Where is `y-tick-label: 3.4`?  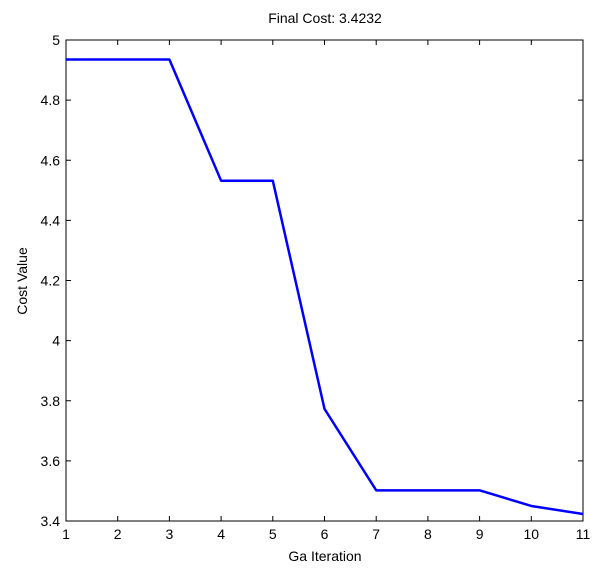 y-tick-label: 3.4 is located at coordinates (51, 521).